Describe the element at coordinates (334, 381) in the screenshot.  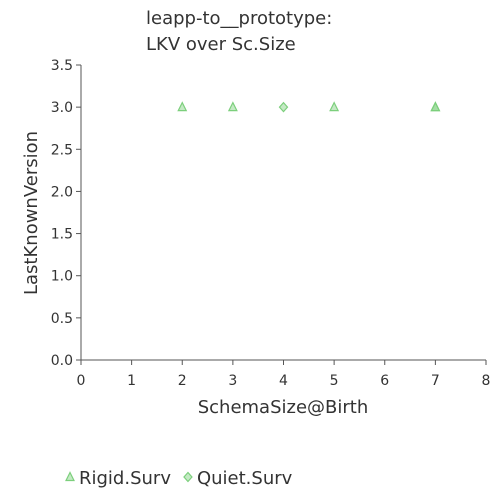
I see `x-tick-label: 5` at that location.